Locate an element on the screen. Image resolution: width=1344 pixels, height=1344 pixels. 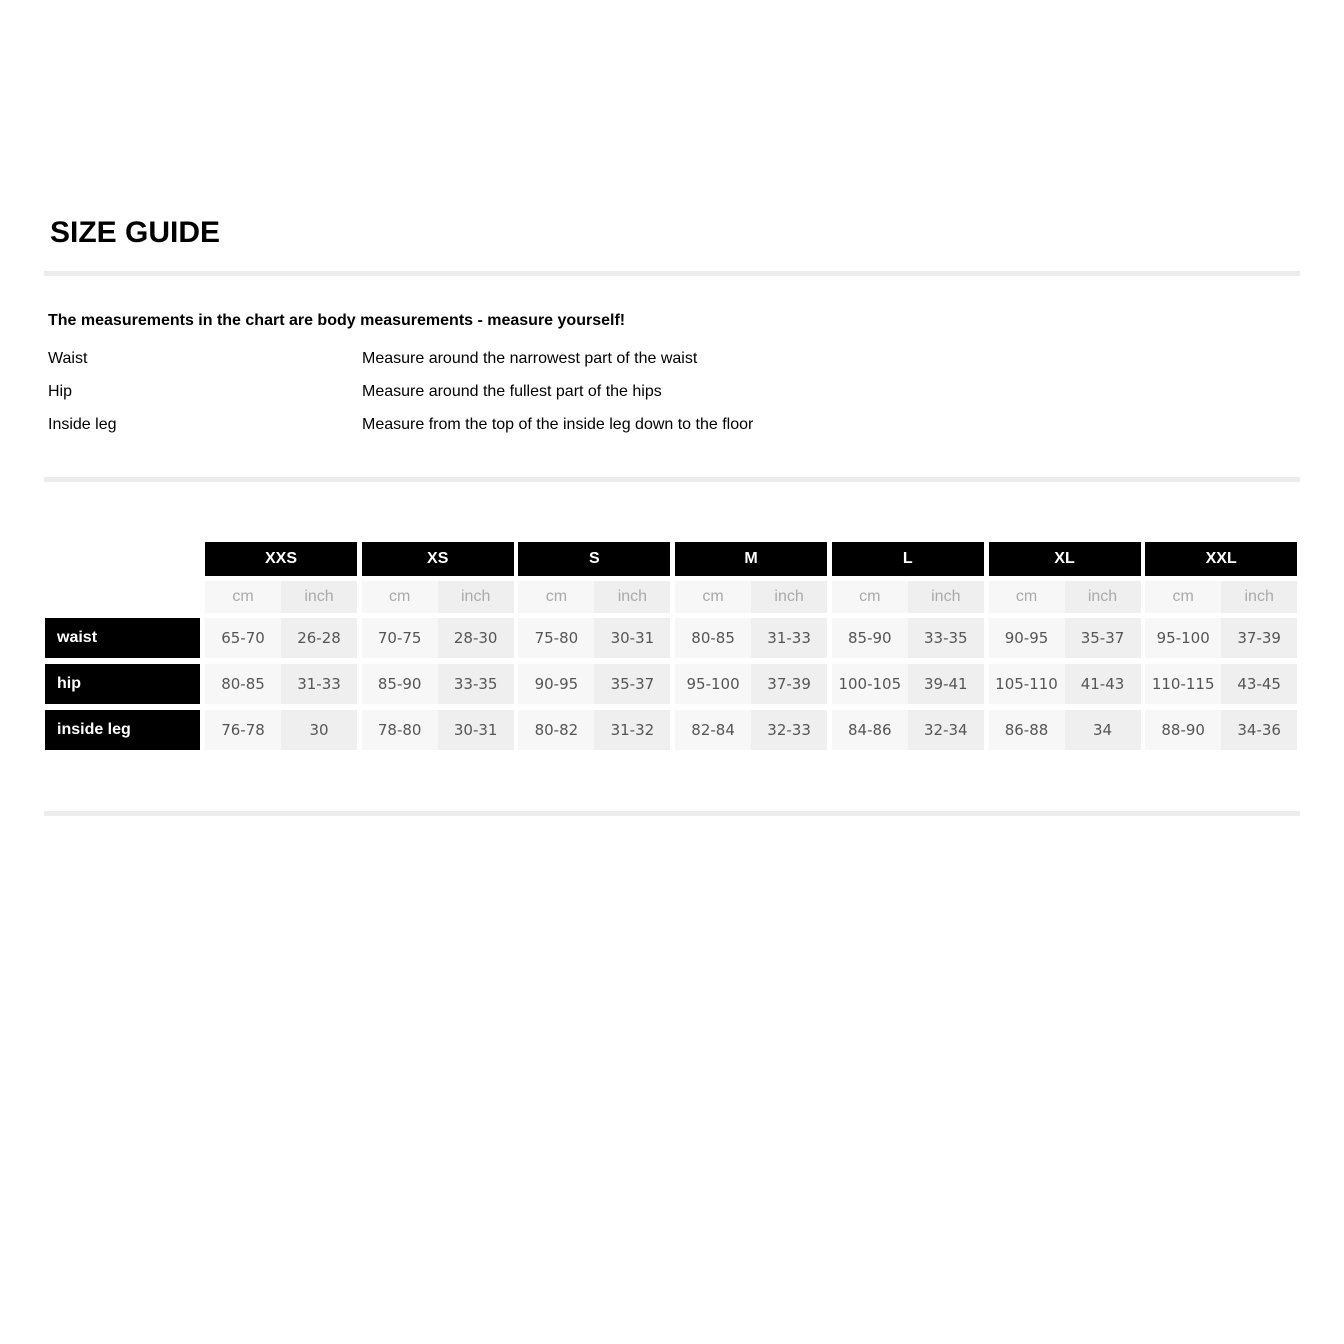
row-label: inside leg is located at coordinates (122, 730).